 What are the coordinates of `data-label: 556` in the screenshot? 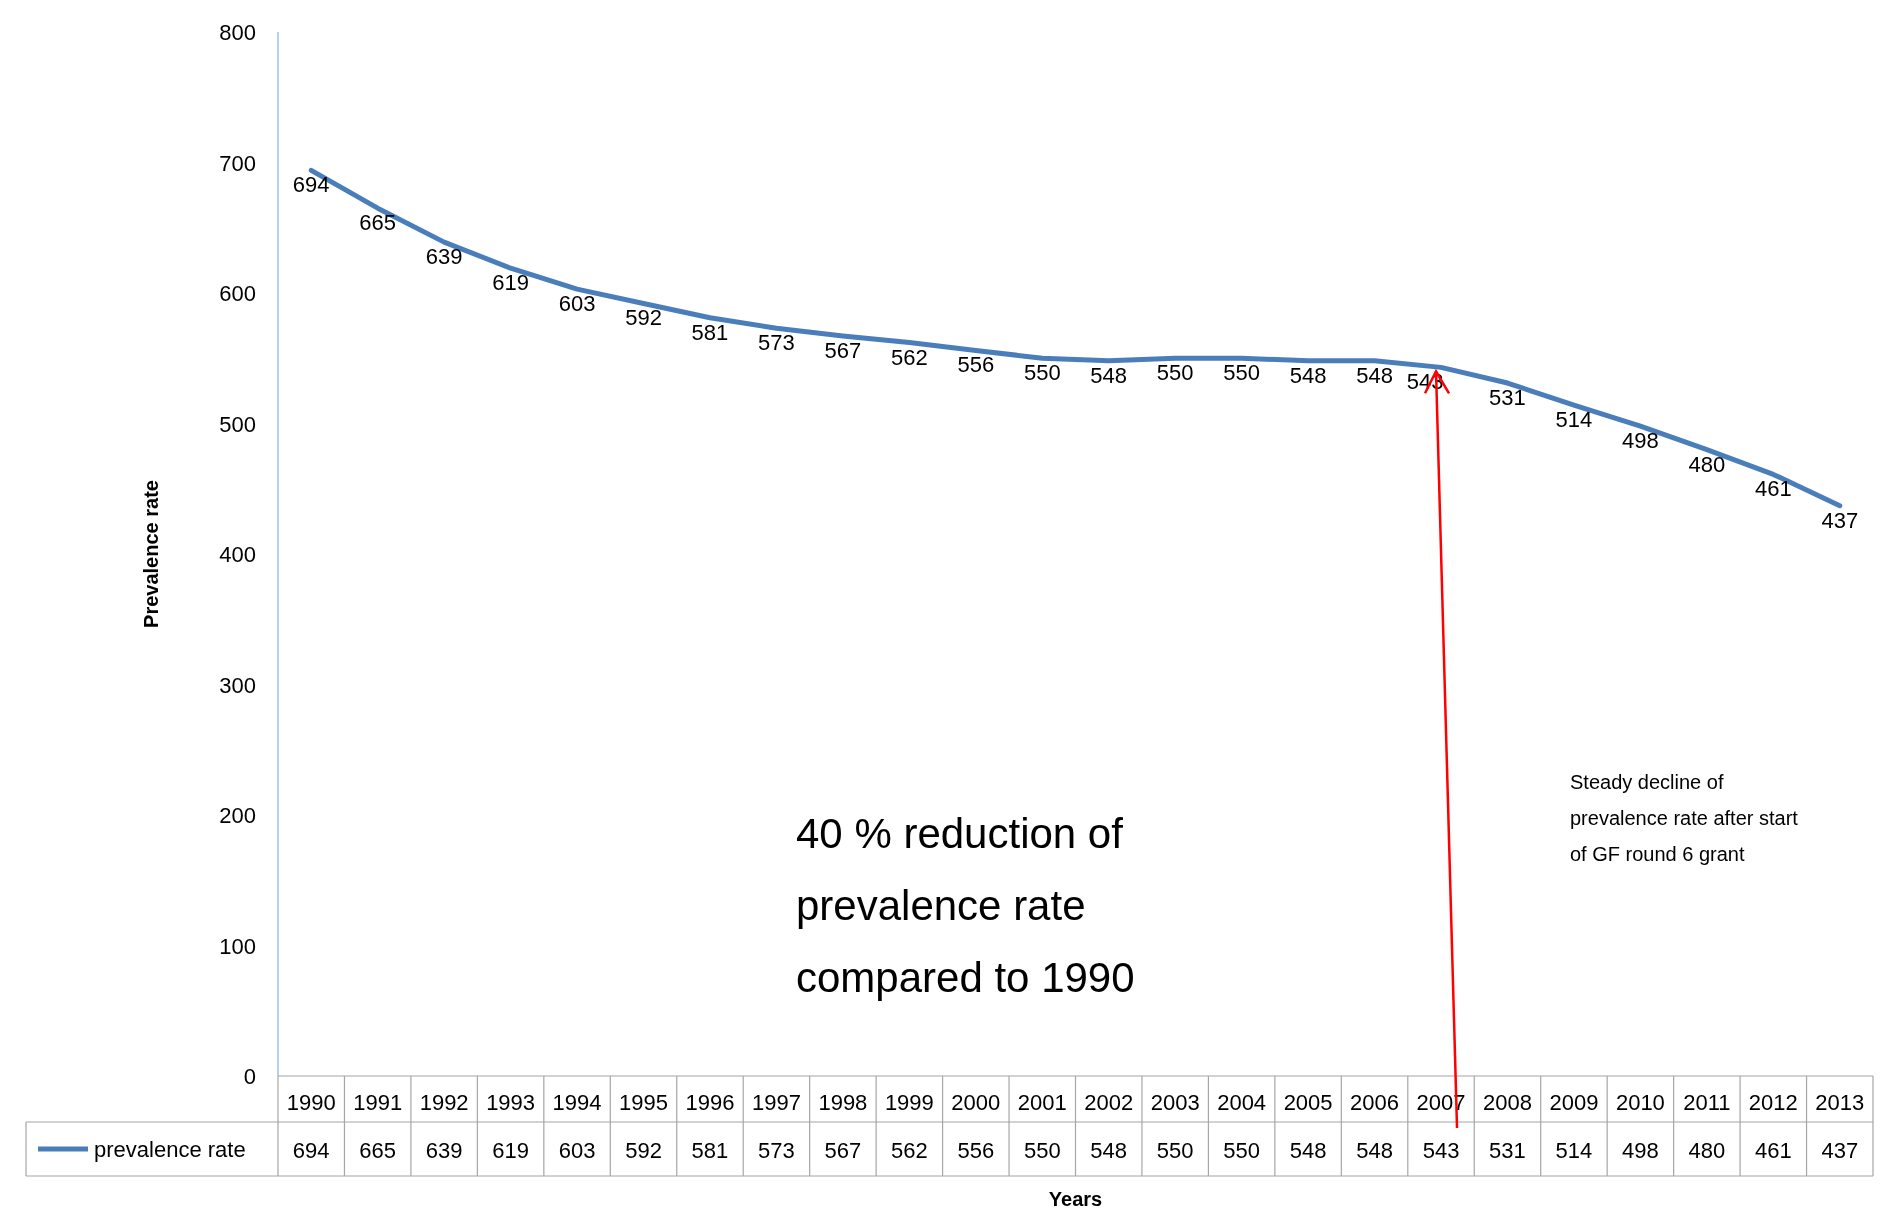 It's located at (976, 1150).